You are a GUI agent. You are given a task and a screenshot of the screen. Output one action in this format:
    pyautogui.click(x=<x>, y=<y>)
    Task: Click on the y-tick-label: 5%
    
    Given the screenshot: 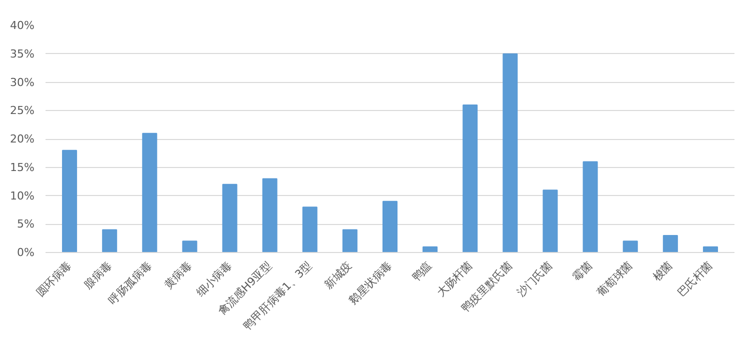 What is the action you would take?
    pyautogui.click(x=25, y=224)
    